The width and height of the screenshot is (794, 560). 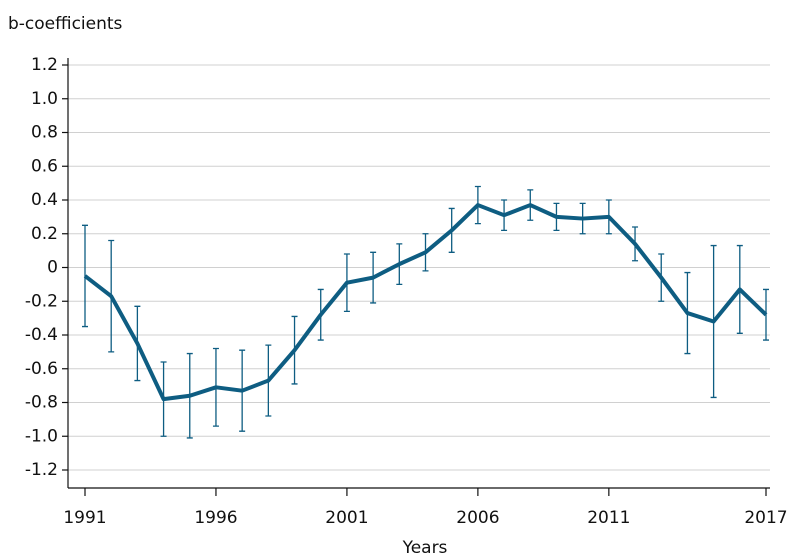 What do you see at coordinates (766, 314) in the screenshot?
I see `error-bar` at bounding box center [766, 314].